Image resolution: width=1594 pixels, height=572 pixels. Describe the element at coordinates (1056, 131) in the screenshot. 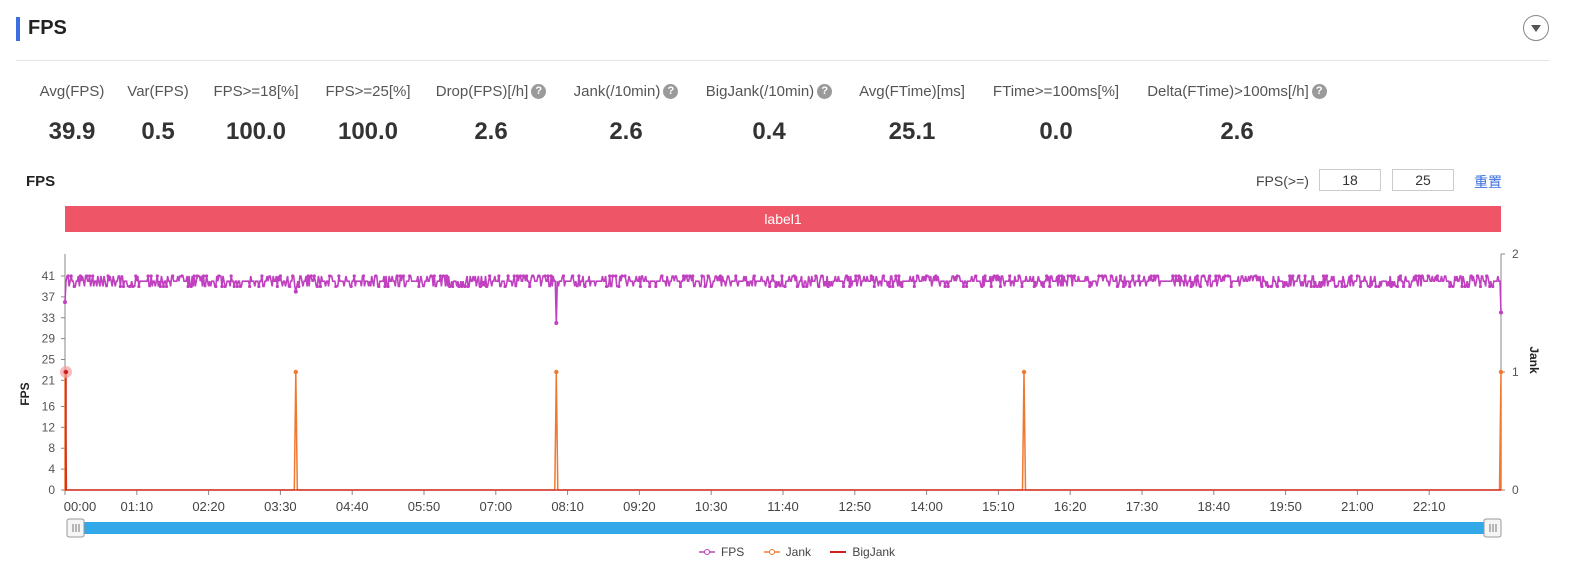

I see `metric-value: 0.0` at that location.